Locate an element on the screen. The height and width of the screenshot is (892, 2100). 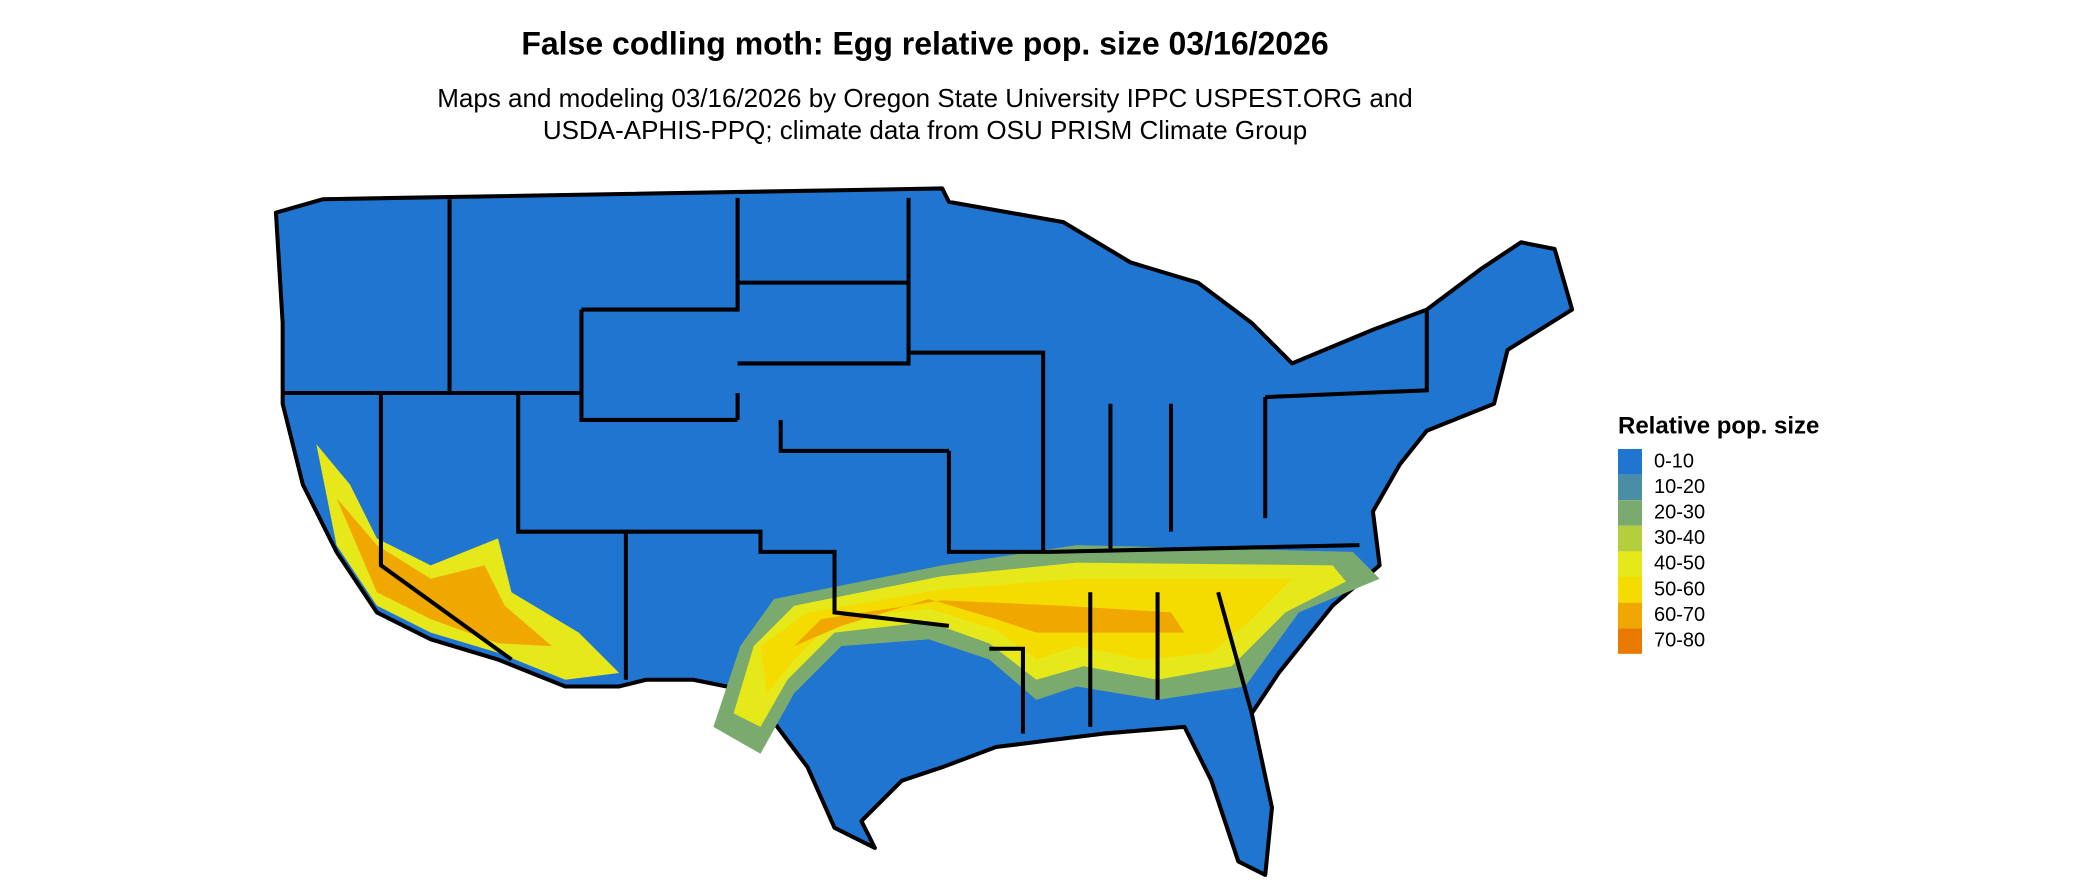
legend: 0-10 10-20 20-30 30-40 40-50 50-60 60-70 70-80 is located at coordinates (1661, 551).